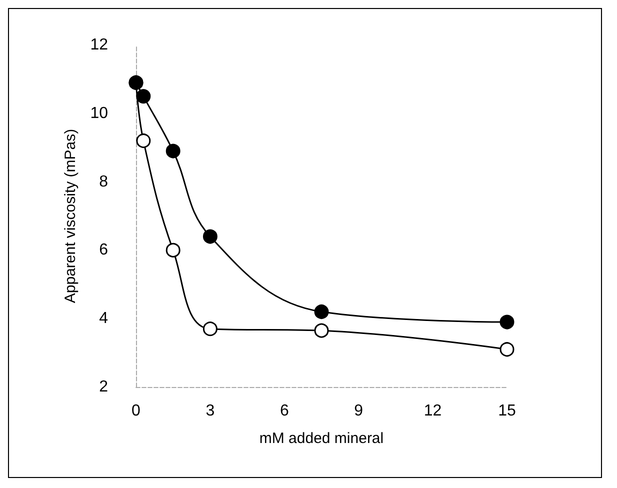 The height and width of the screenshot is (488, 617). I want to click on x-tick-label: 6, so click(284, 411).